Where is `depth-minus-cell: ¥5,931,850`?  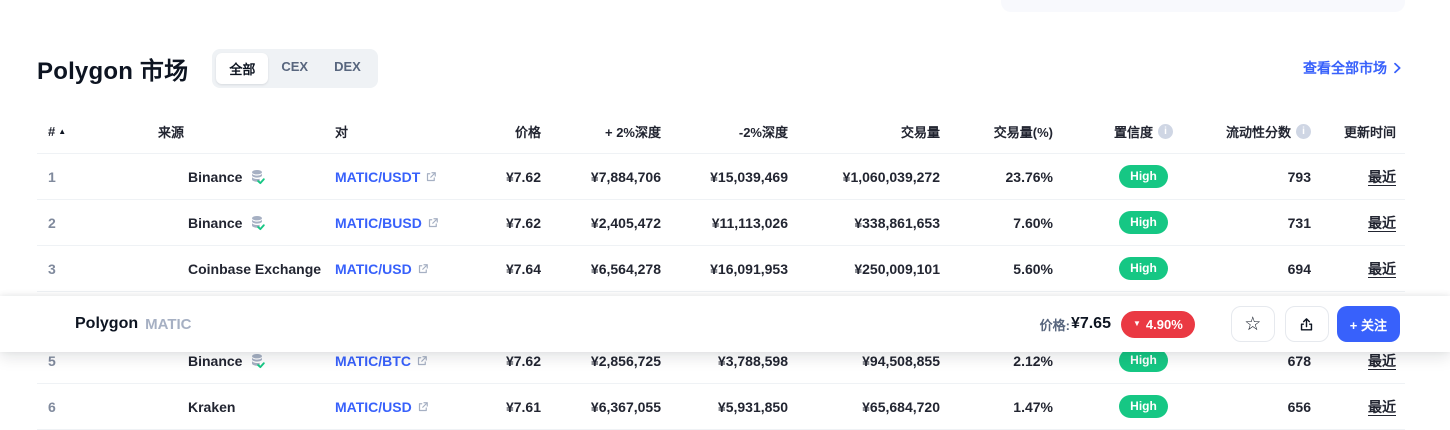
depth-minus-cell: ¥5,931,850 is located at coordinates (752, 406).